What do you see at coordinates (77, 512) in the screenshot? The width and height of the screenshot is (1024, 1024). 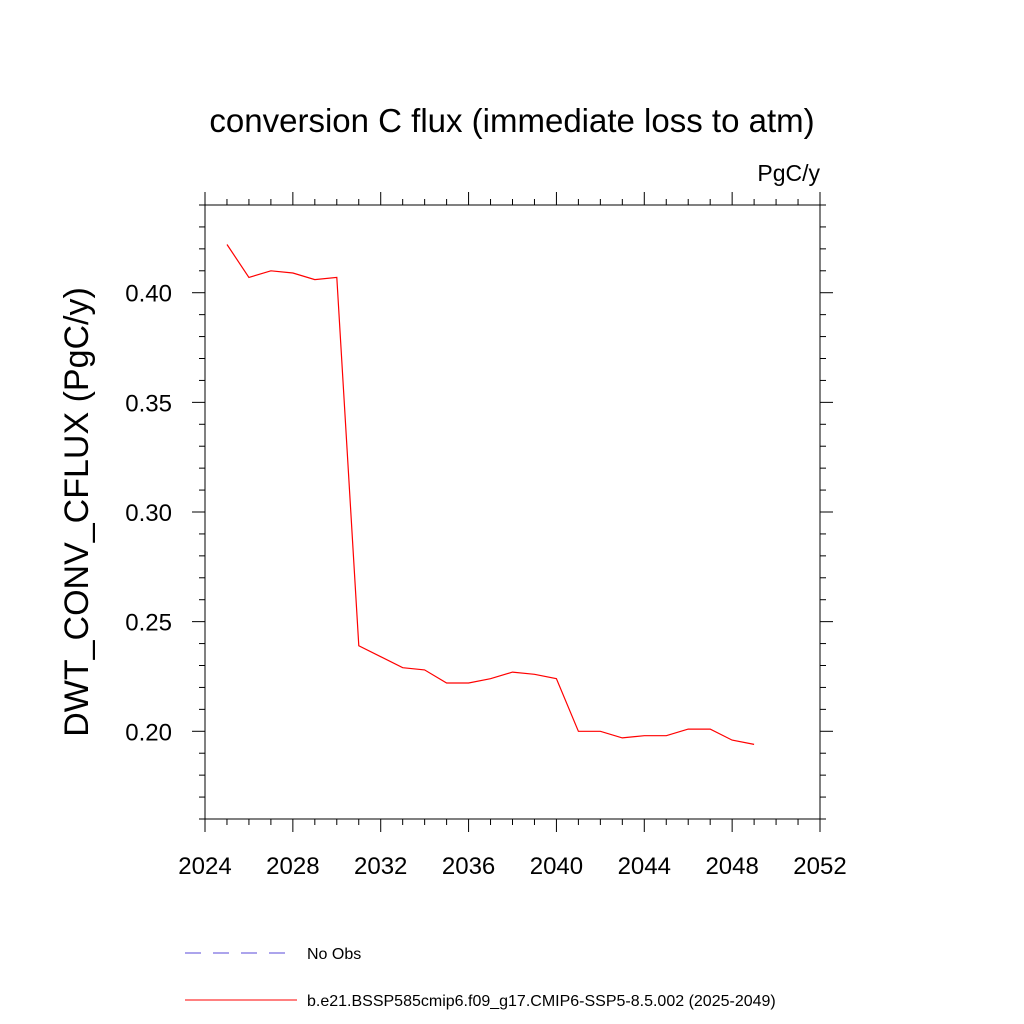 I see `y-axis-label: DWT_CONV_CFLUX (PgC/y)` at bounding box center [77, 512].